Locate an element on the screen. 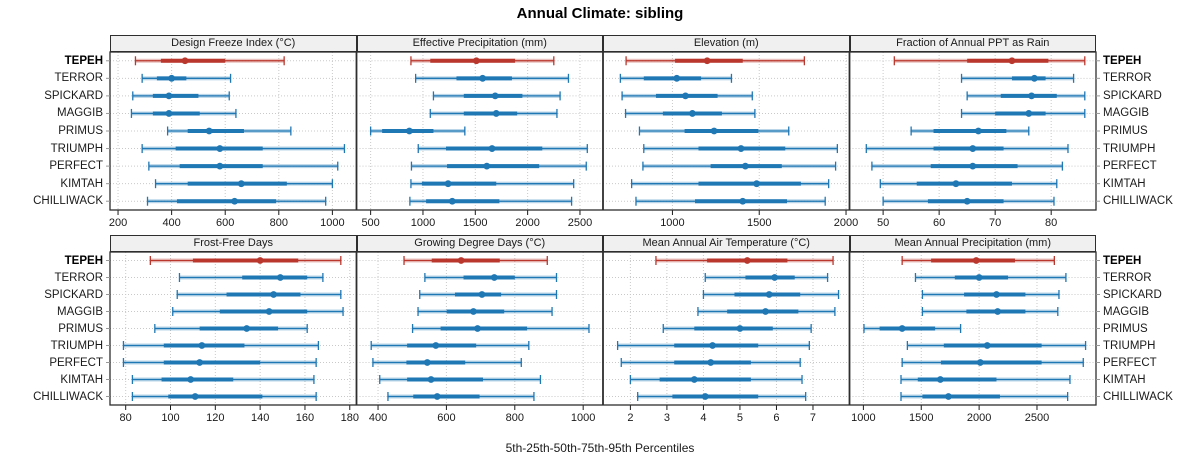 The width and height of the screenshot is (1200, 475). panel-strip-label: Growing Degree Days (°C) is located at coordinates (480, 243).